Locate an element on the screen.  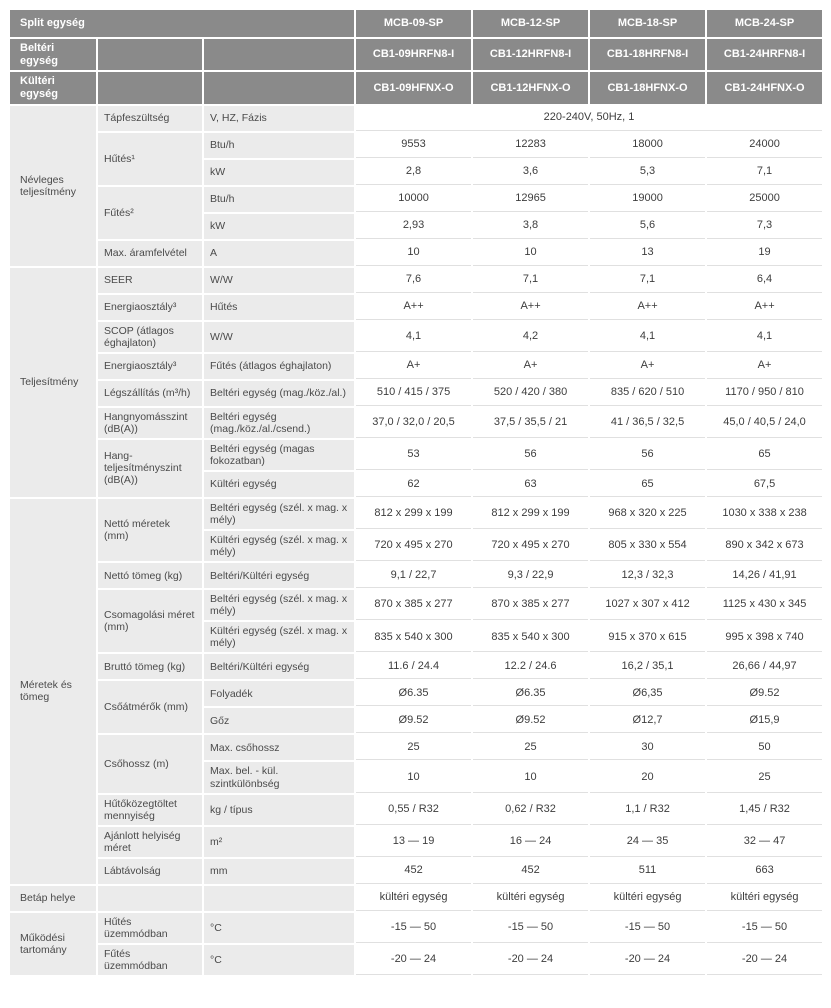
value-cell: 13 — 19 is located at coordinates (414, 841).